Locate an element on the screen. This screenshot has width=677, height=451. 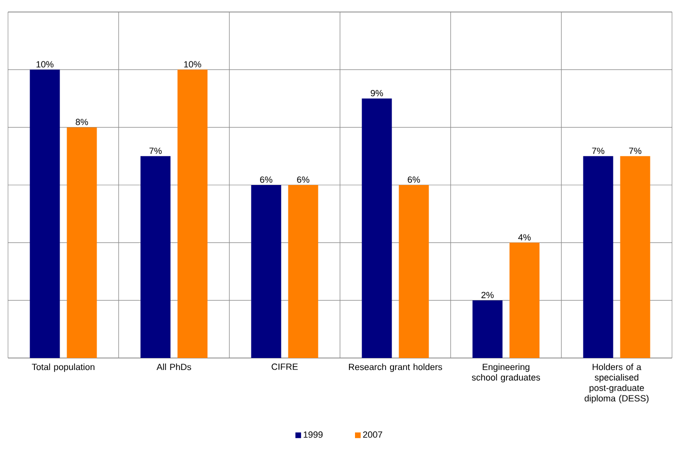
data-label: 2% is located at coordinates (487, 295).